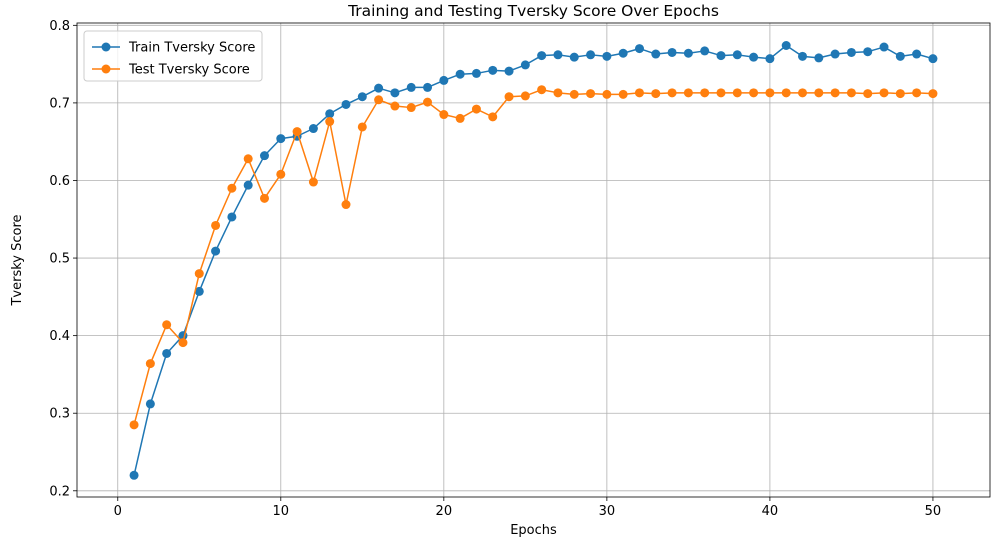 The height and width of the screenshot is (547, 1001). Describe the element at coordinates (933, 511) in the screenshot. I see `x-tick-label: 50` at that location.